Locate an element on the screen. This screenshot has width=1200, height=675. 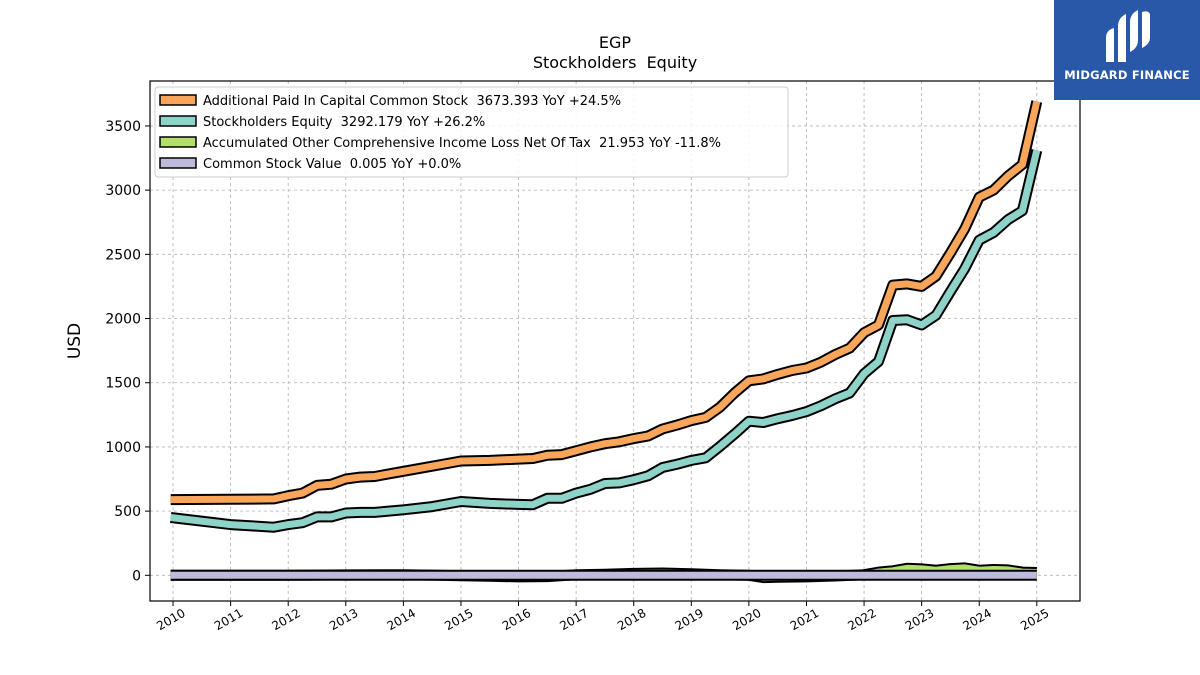
x-tick-label: 2014 is located at coordinates (401, 619).